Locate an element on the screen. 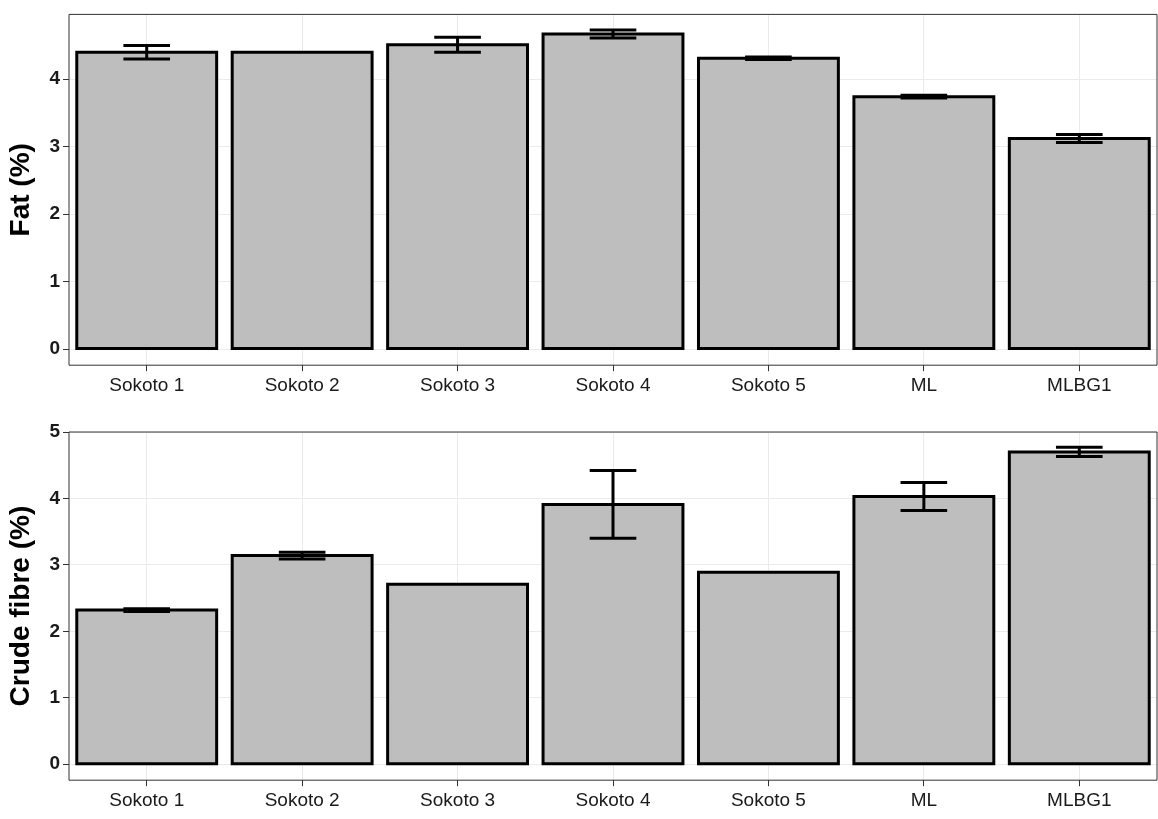 The image size is (1158, 819). y-tick-label: 5 is located at coordinates (55, 431).